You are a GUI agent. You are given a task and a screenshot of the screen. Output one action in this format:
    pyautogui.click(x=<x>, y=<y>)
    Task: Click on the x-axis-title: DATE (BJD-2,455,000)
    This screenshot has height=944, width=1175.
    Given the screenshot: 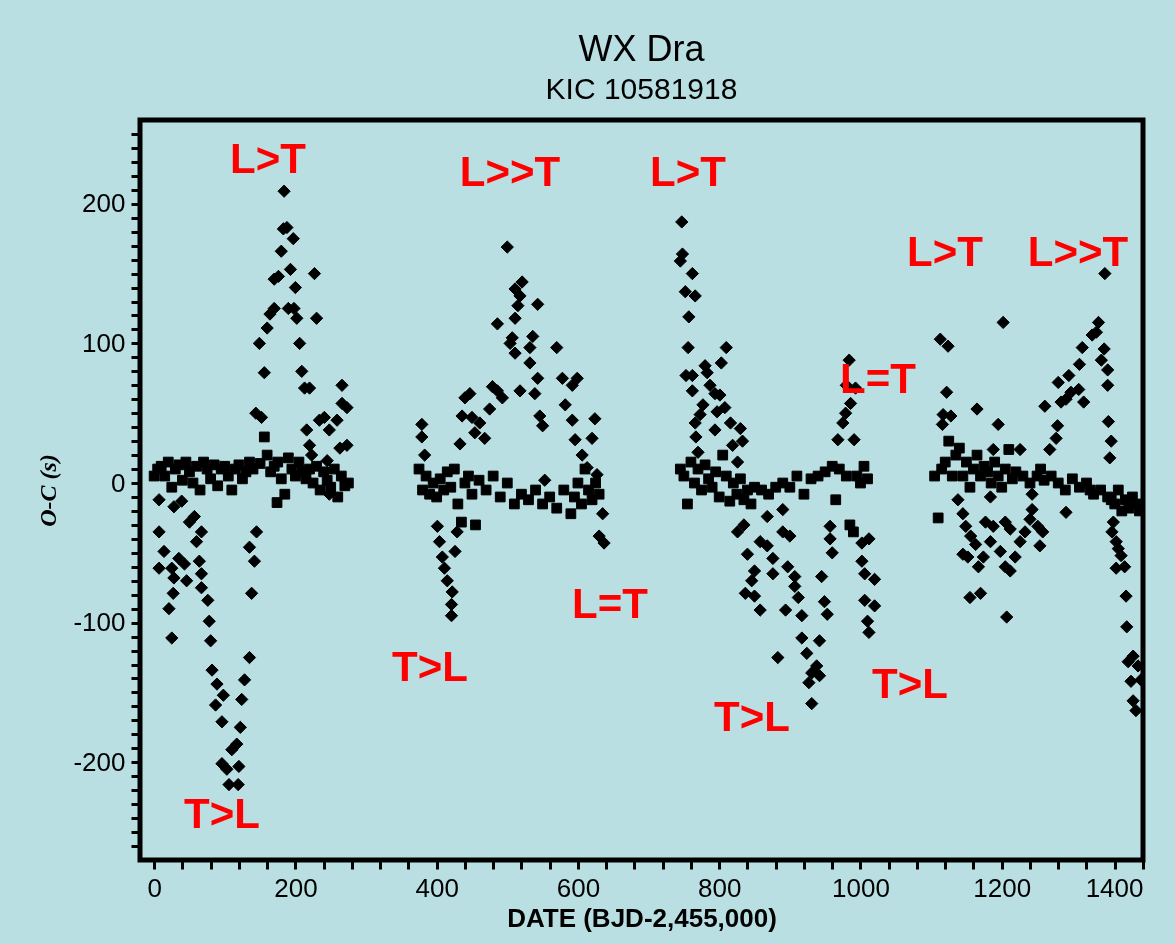 What is the action you would take?
    pyautogui.click(x=642, y=917)
    